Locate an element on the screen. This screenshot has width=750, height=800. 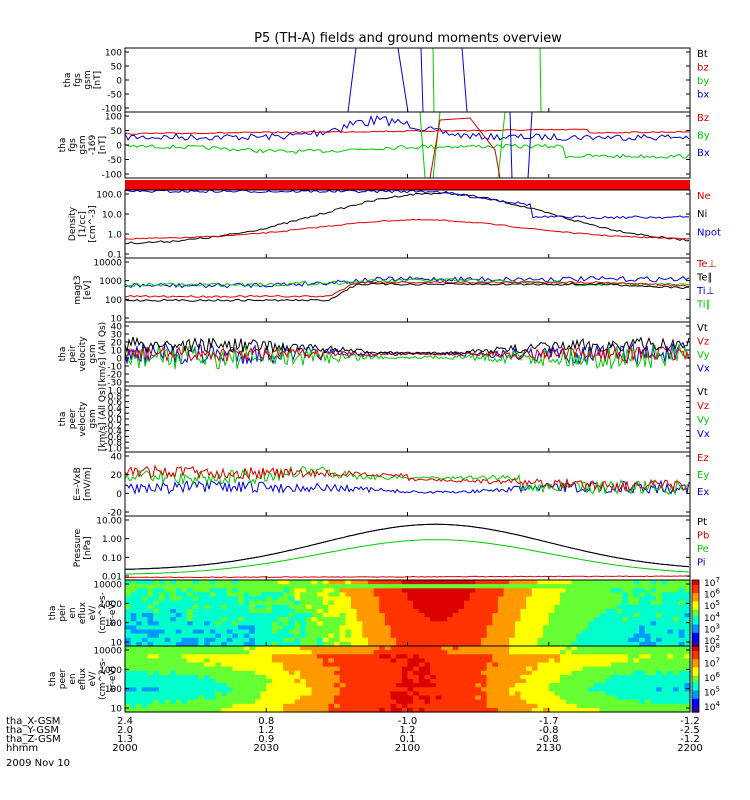
by-line is located at coordinates (433, 80).